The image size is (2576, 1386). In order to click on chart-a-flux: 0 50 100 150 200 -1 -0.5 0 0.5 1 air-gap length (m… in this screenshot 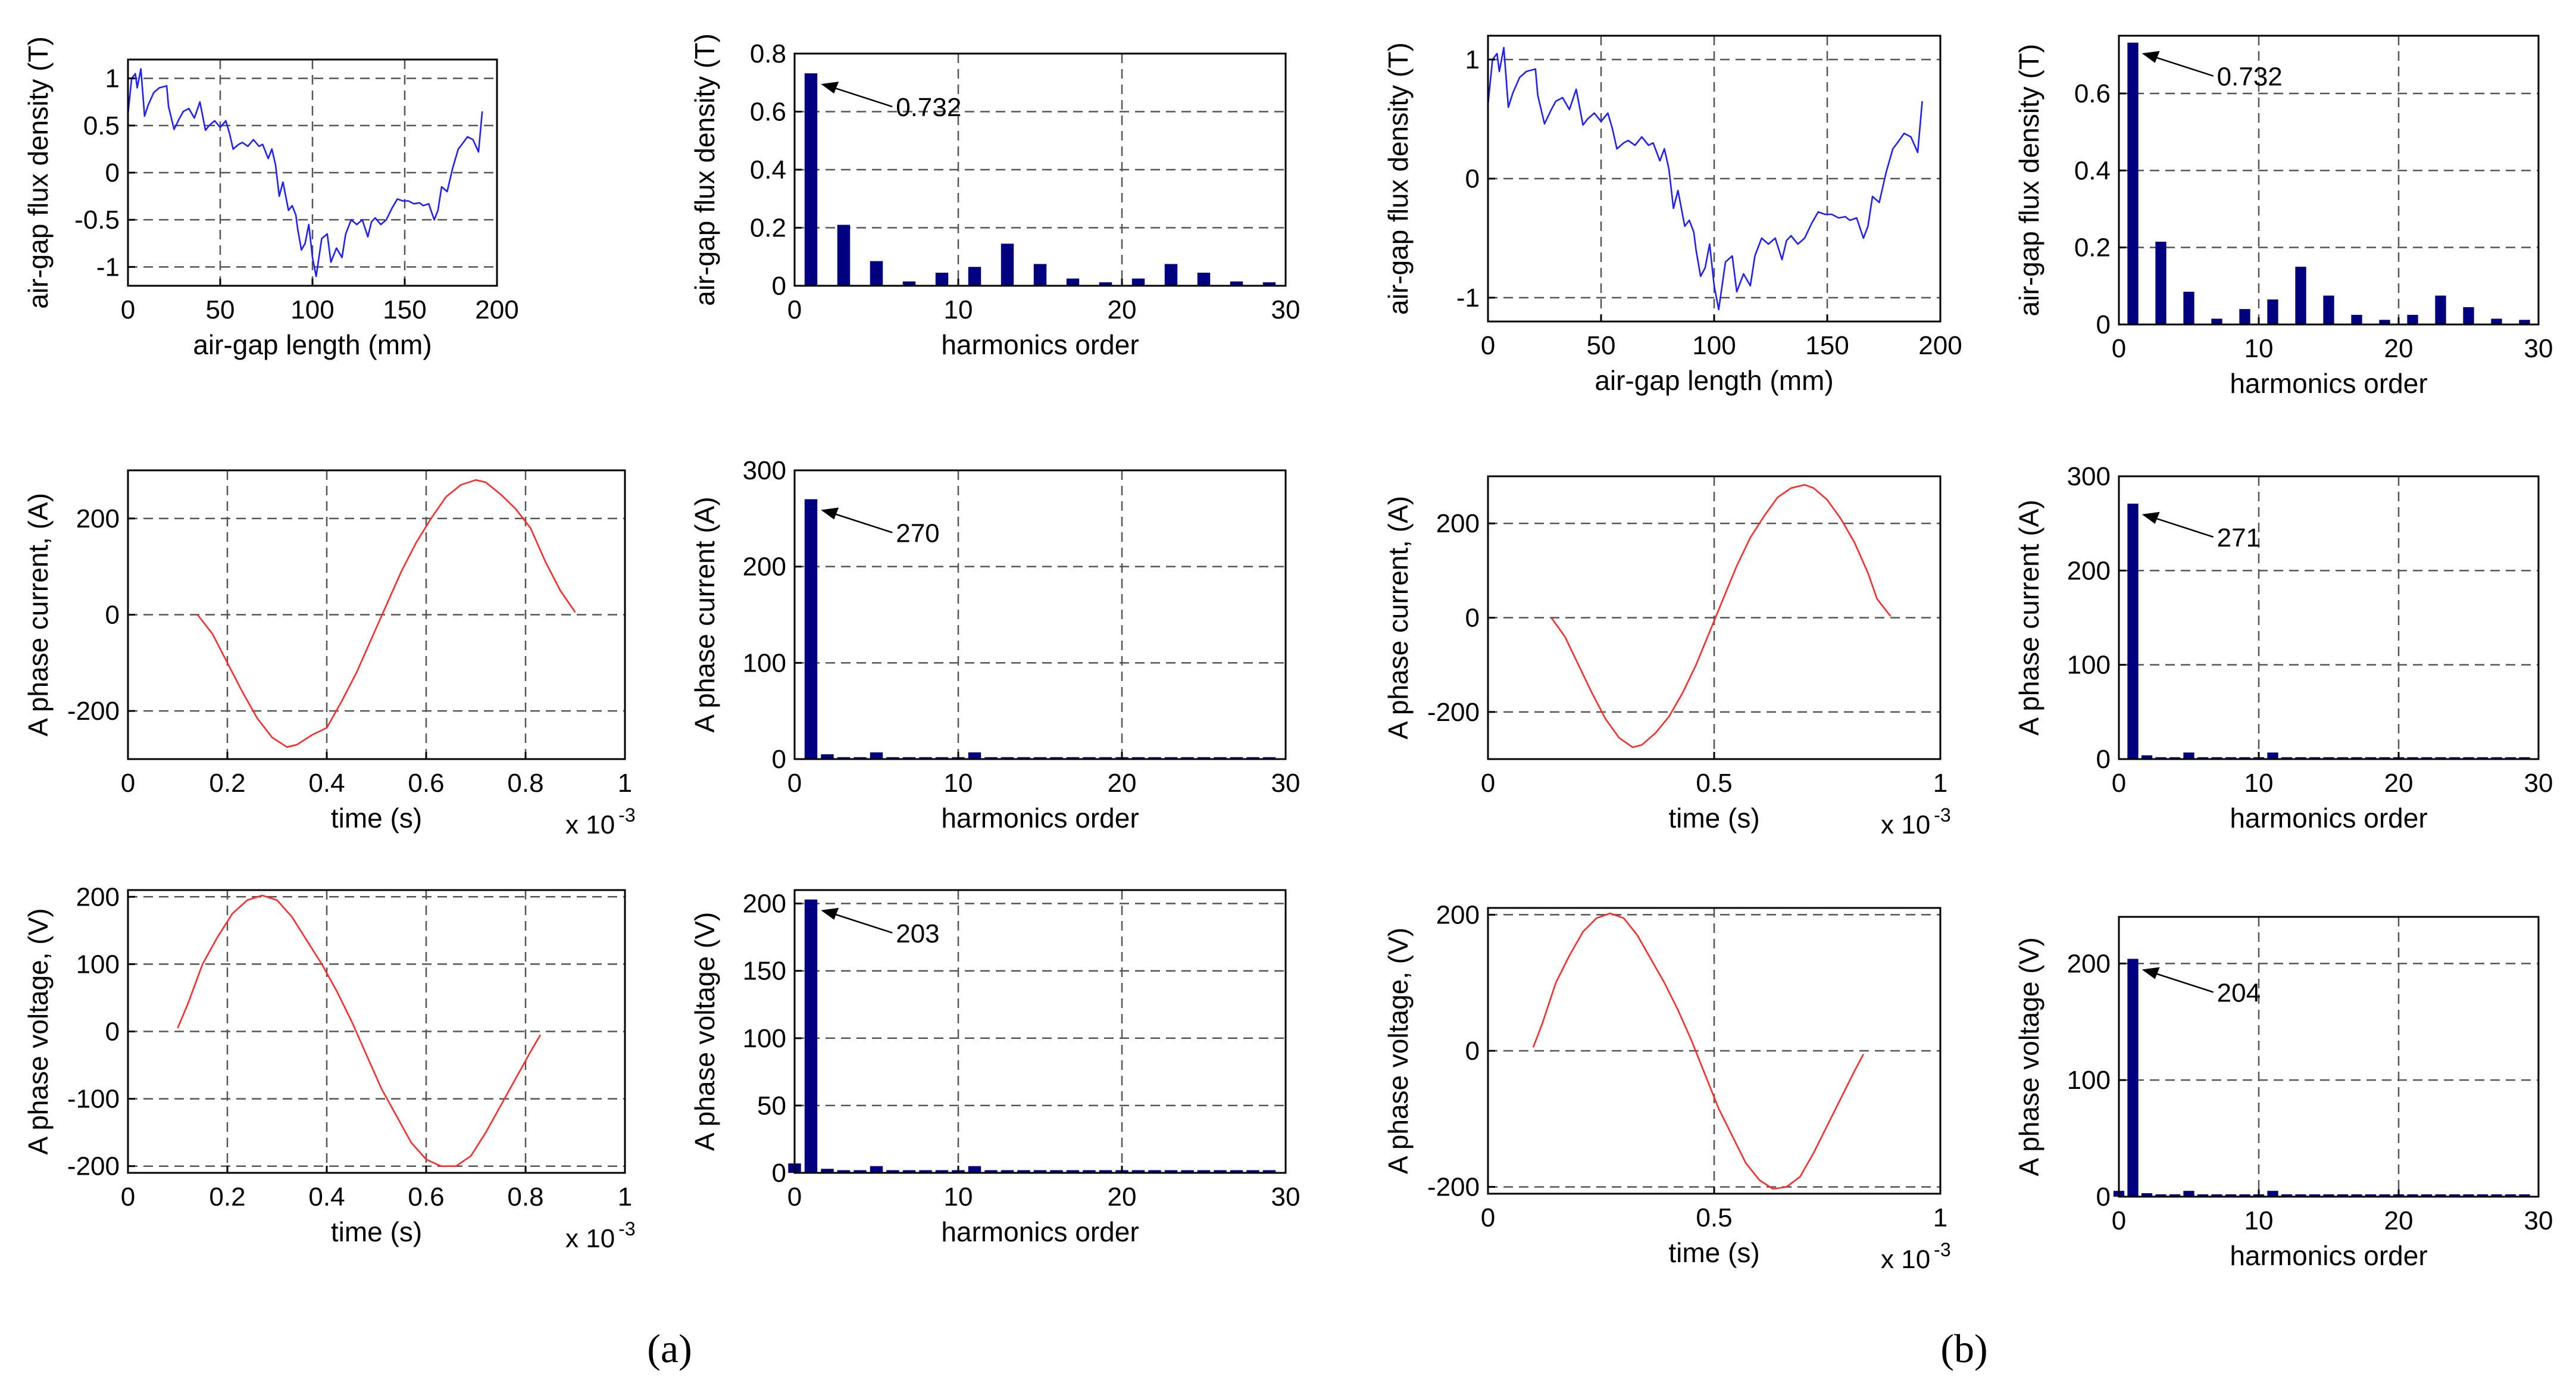, I will do `click(271, 198)`.